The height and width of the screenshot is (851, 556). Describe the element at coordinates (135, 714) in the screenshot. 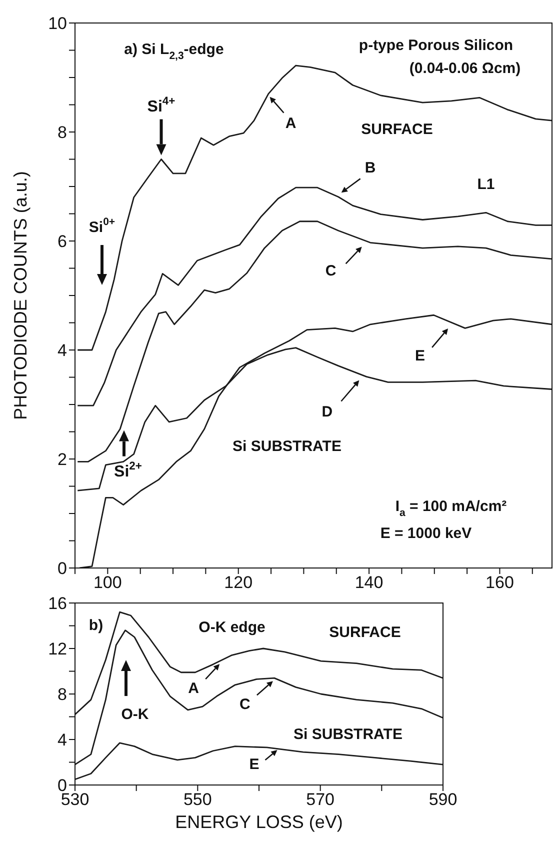

I see `annotation: O-K` at that location.